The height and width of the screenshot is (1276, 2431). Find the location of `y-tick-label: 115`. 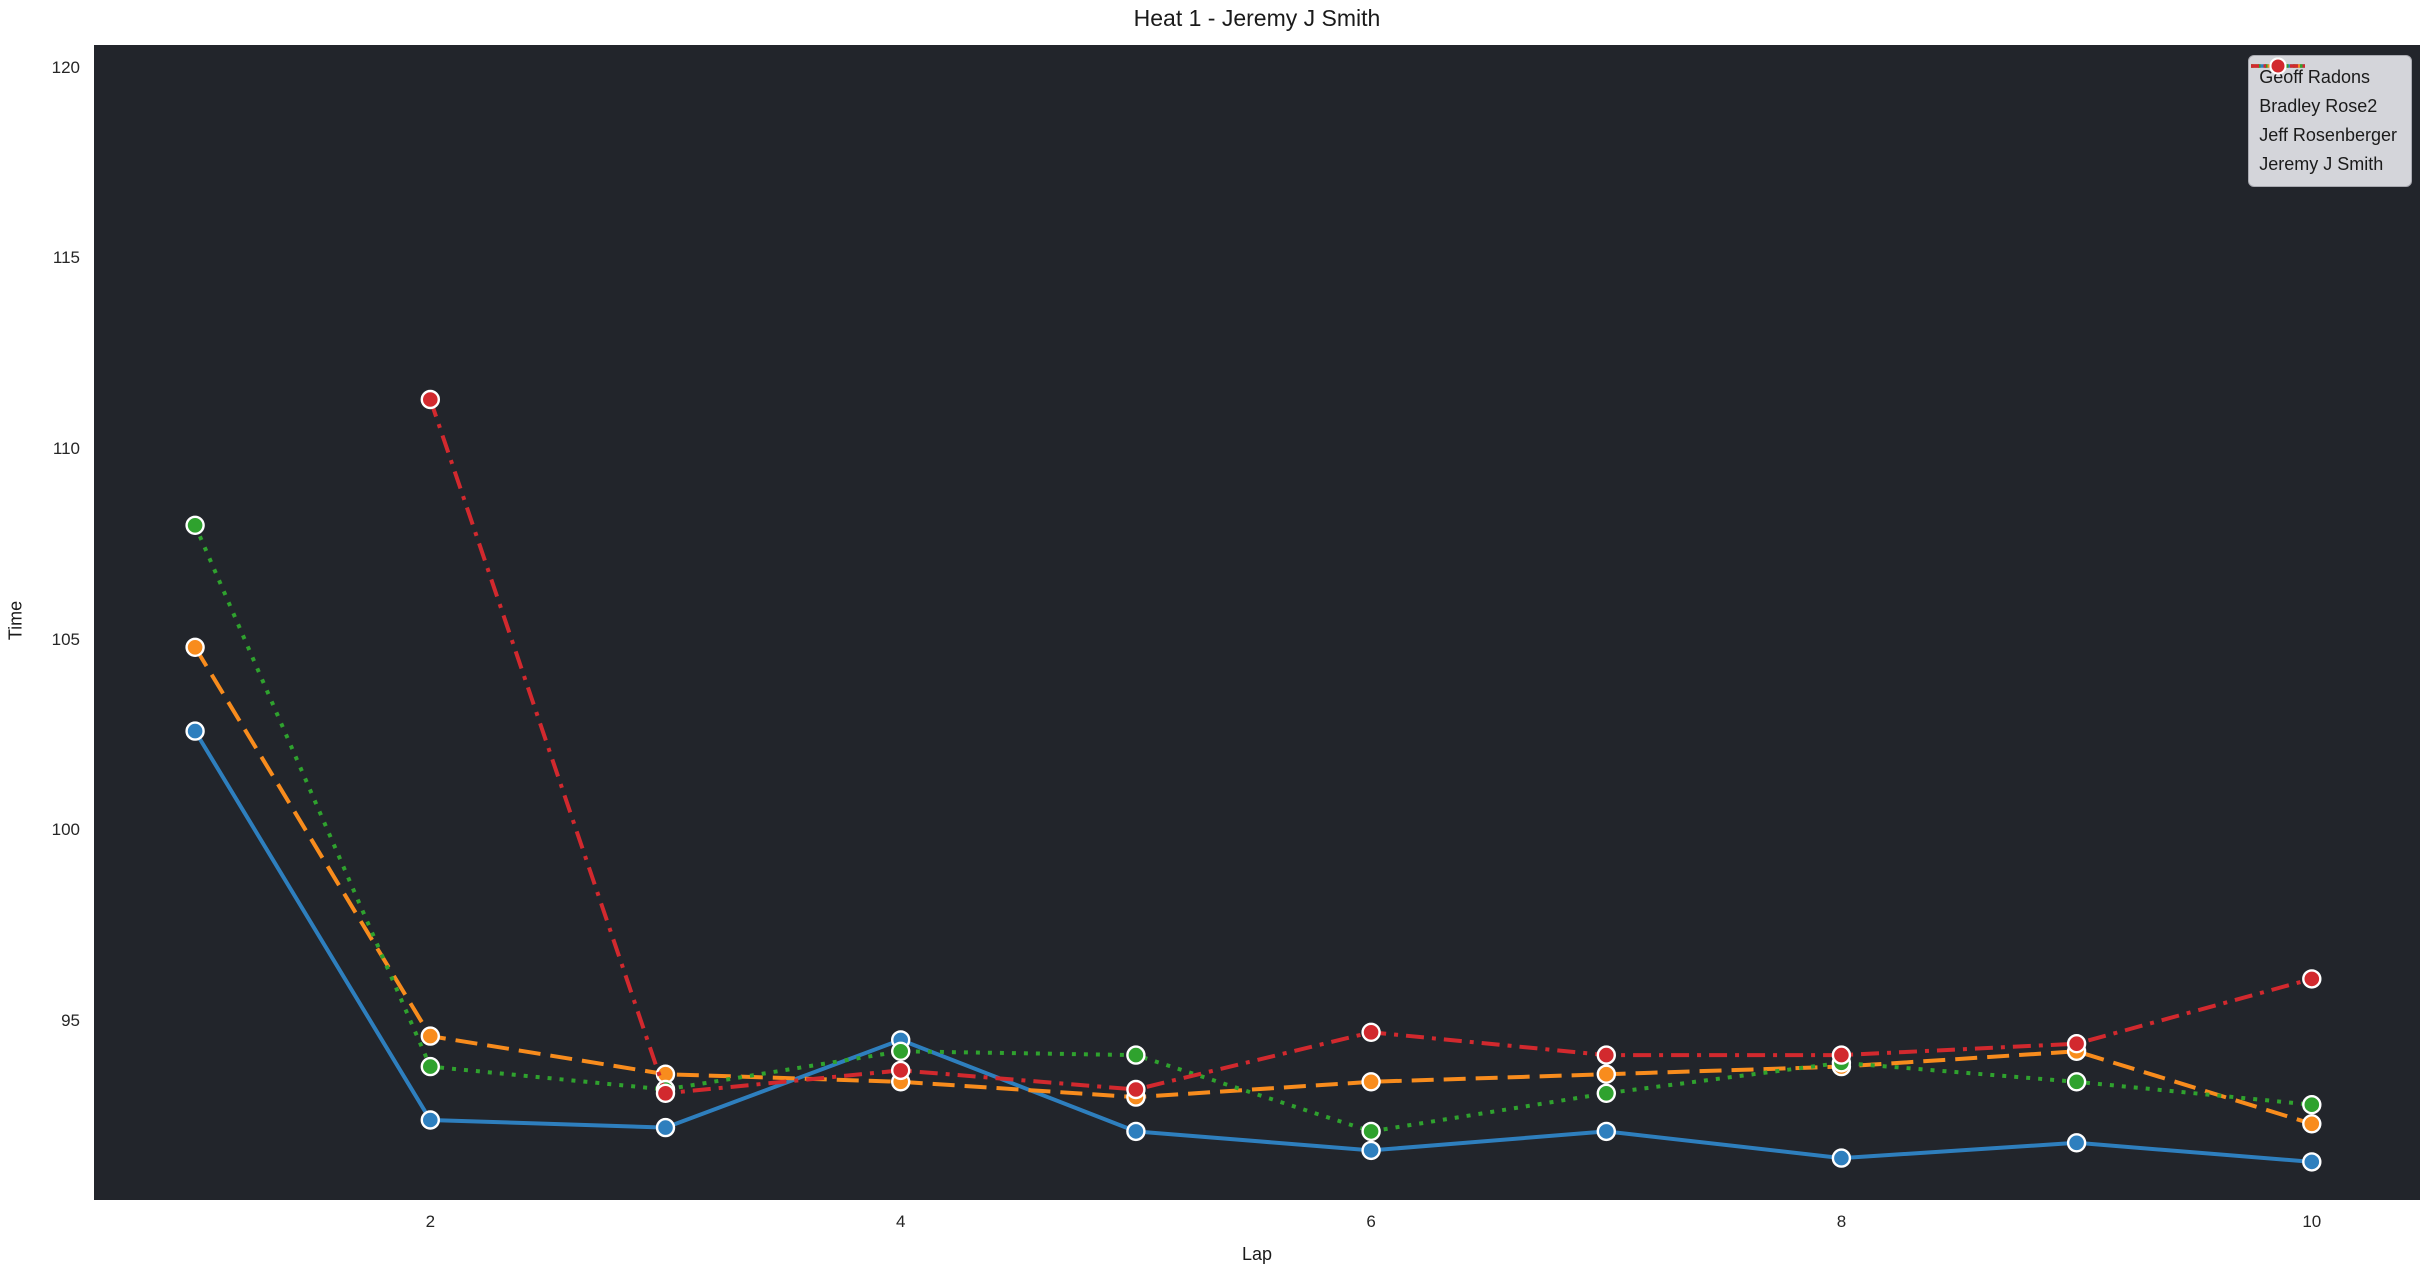

y-tick-label: 115 is located at coordinates (66, 258).